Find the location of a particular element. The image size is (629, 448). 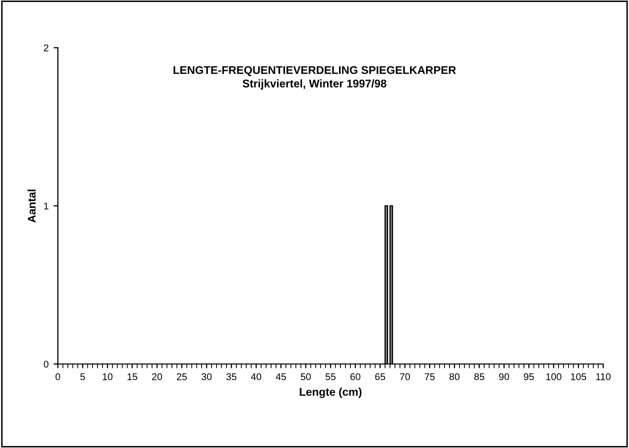

x-tick-label: 70 is located at coordinates (405, 376).